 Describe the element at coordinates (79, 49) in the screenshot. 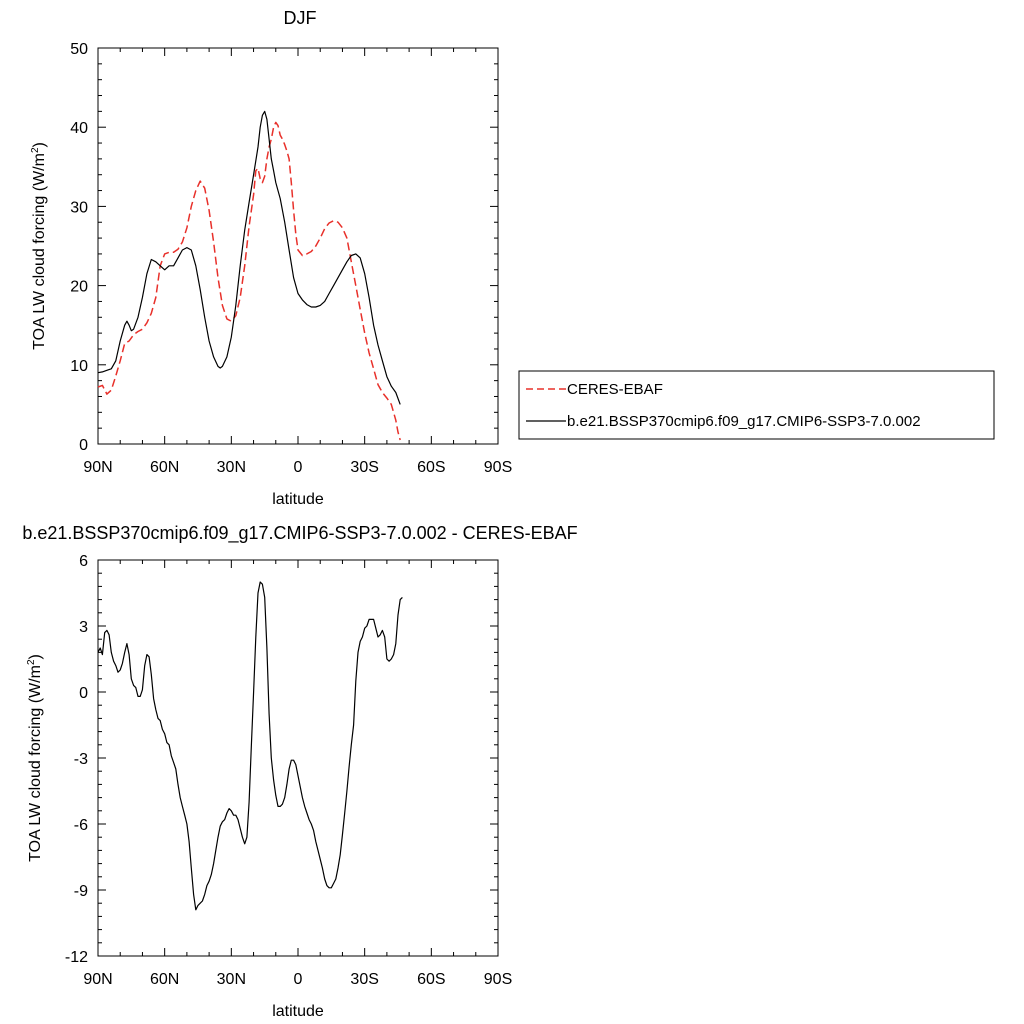

I see `y-tick-label: 50` at that location.